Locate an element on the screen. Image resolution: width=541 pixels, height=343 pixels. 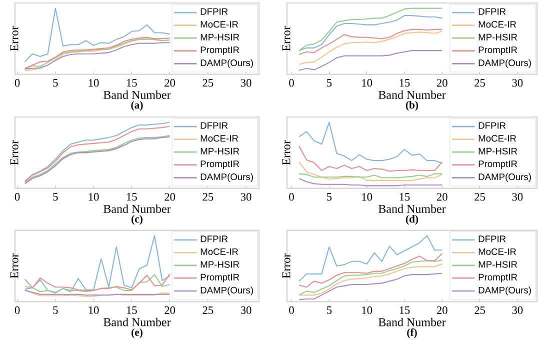
text: (c) is located at coordinates (137, 220).